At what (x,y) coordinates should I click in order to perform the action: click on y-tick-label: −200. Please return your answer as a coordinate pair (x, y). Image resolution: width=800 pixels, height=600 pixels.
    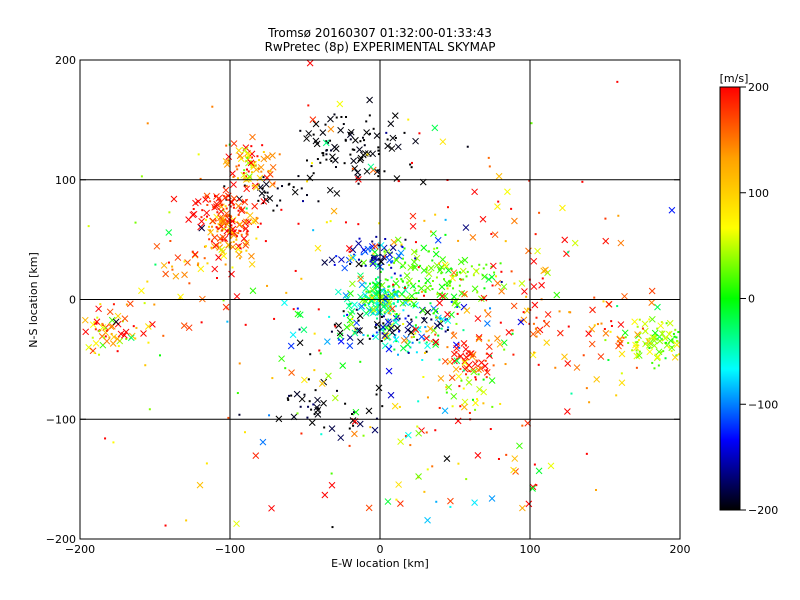
    Looking at the image, I should click on (61, 539).